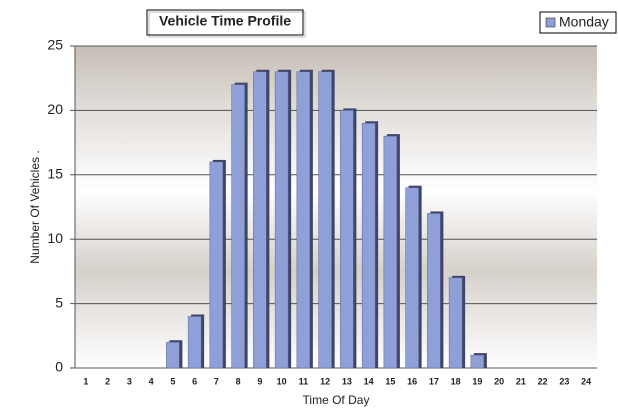  I want to click on x-axis-label: Time Of Day, so click(336, 400).